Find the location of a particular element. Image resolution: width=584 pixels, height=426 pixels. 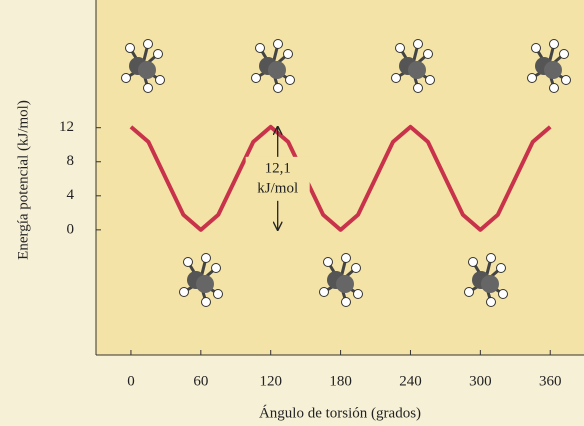

x-tick-label: 240 is located at coordinates (410, 381).